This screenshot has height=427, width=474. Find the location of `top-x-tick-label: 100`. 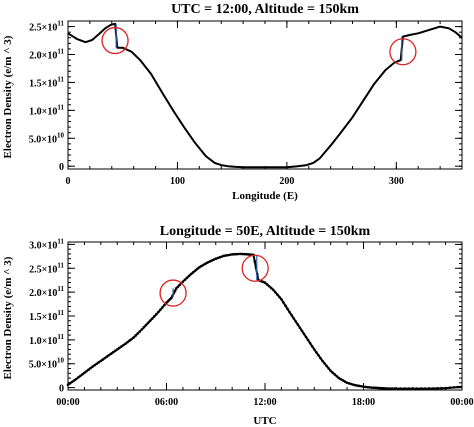

top-x-tick-label: 100 is located at coordinates (177, 181).